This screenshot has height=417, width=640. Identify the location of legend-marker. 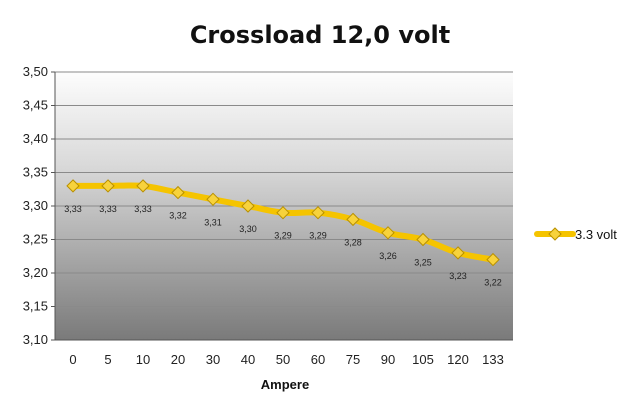
(555, 234).